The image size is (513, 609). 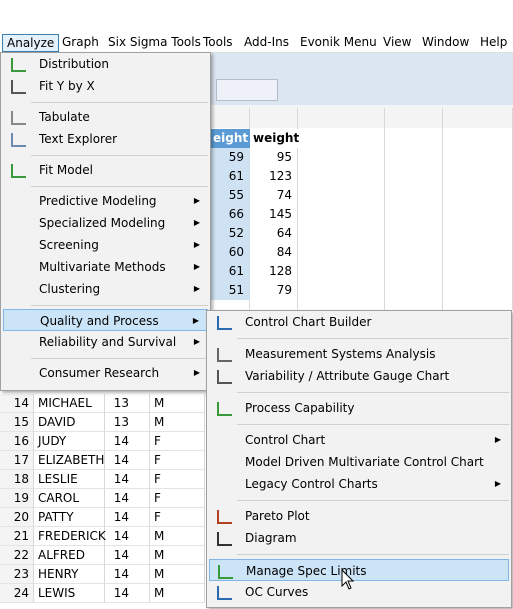 I want to click on menu-bar-item: Tools, so click(x=218, y=42).